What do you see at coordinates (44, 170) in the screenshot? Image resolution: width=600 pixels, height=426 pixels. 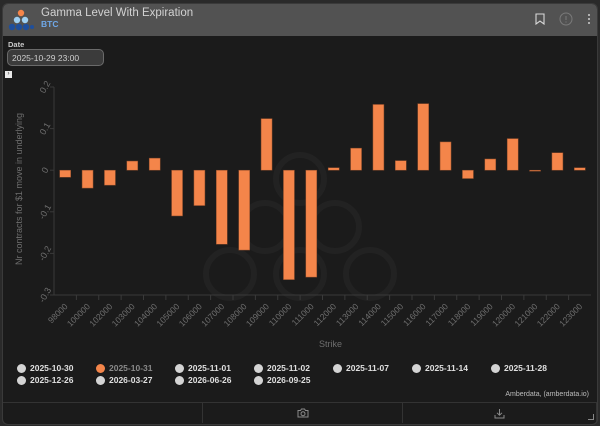 I see `y-tick-label: 0` at bounding box center [44, 170].